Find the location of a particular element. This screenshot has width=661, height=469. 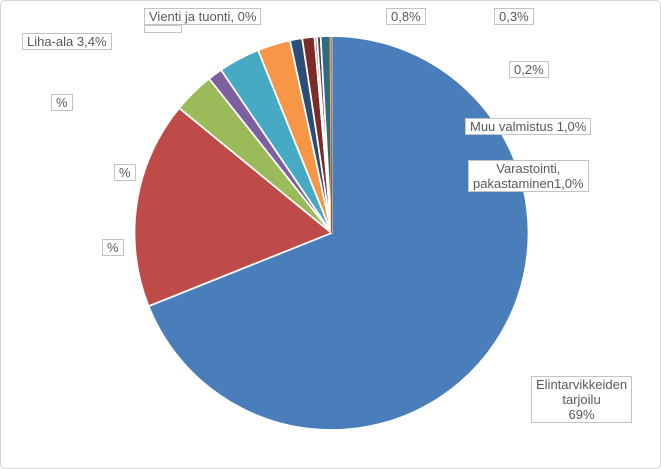

chart-label-pieni-08: 0,8% is located at coordinates (406, 16).